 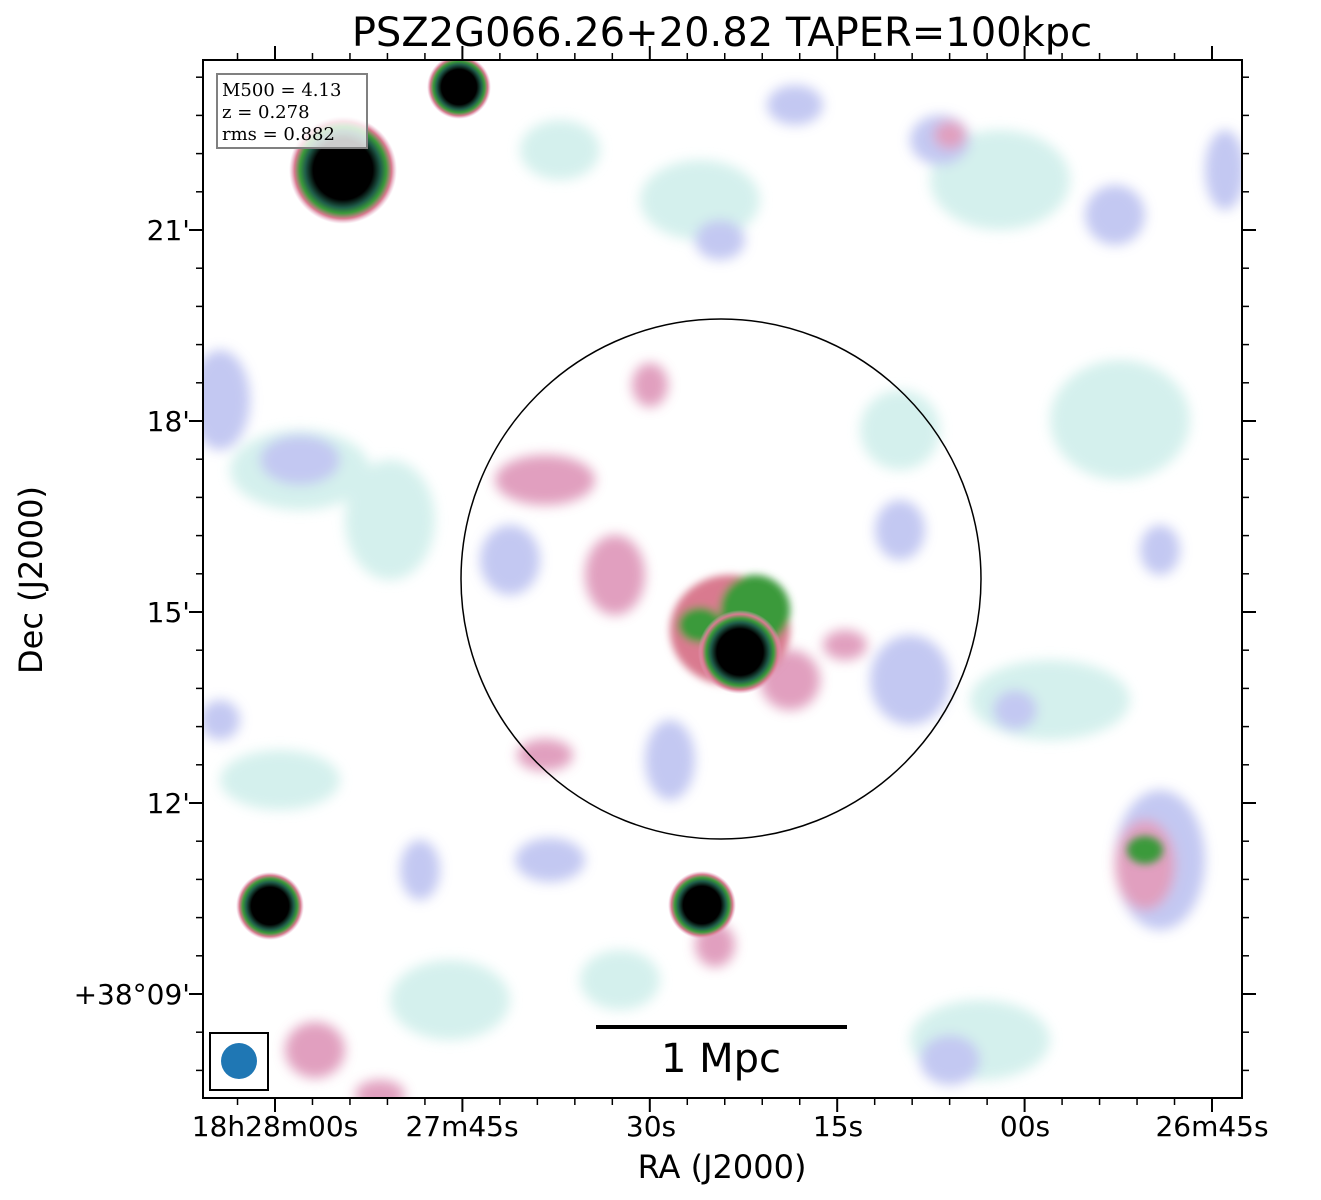 I want to click on info-rms: rms = 0.882, so click(x=278, y=134).